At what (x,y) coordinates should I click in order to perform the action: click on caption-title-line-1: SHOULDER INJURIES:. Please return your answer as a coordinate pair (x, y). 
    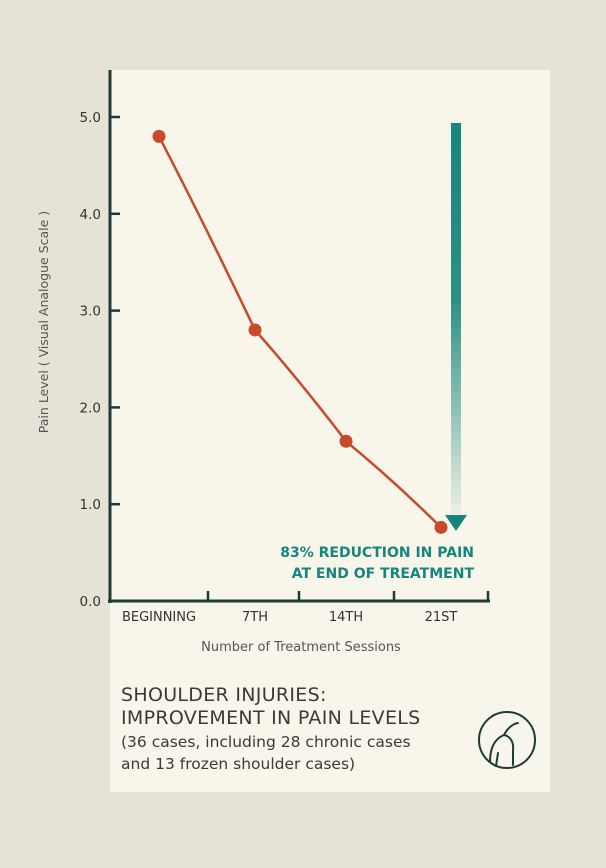
    Looking at the image, I should click on (224, 695).